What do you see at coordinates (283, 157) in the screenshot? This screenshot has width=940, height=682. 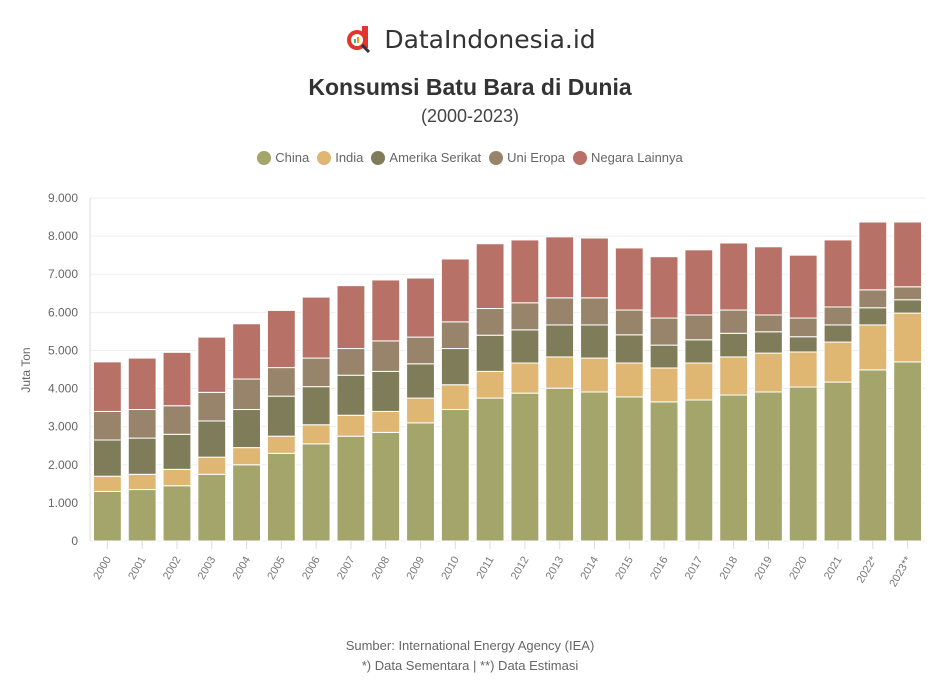 I see `legend-item: China` at bounding box center [283, 157].